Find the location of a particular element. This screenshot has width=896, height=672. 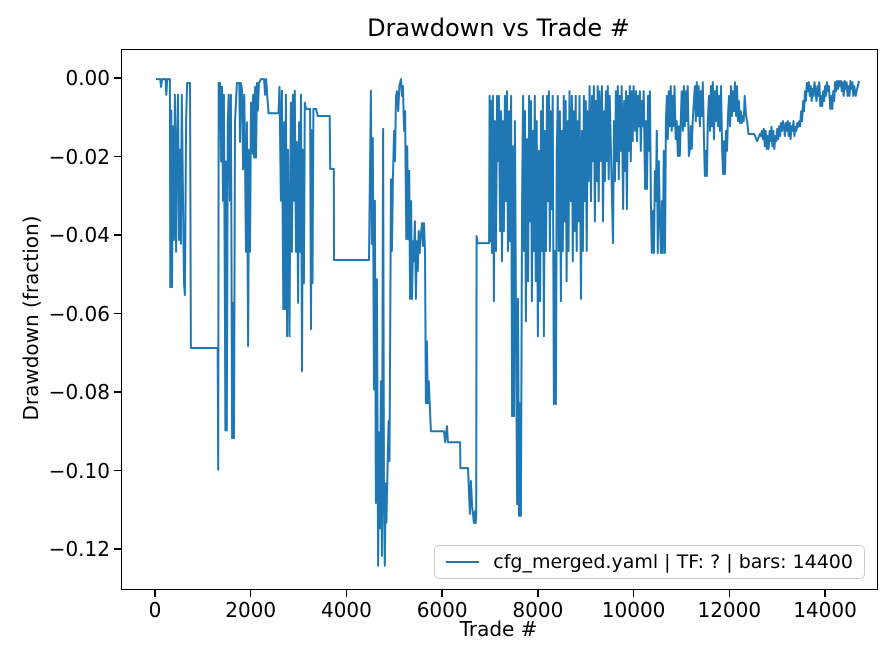

y-tick-label: −0.08 is located at coordinates (79, 392).